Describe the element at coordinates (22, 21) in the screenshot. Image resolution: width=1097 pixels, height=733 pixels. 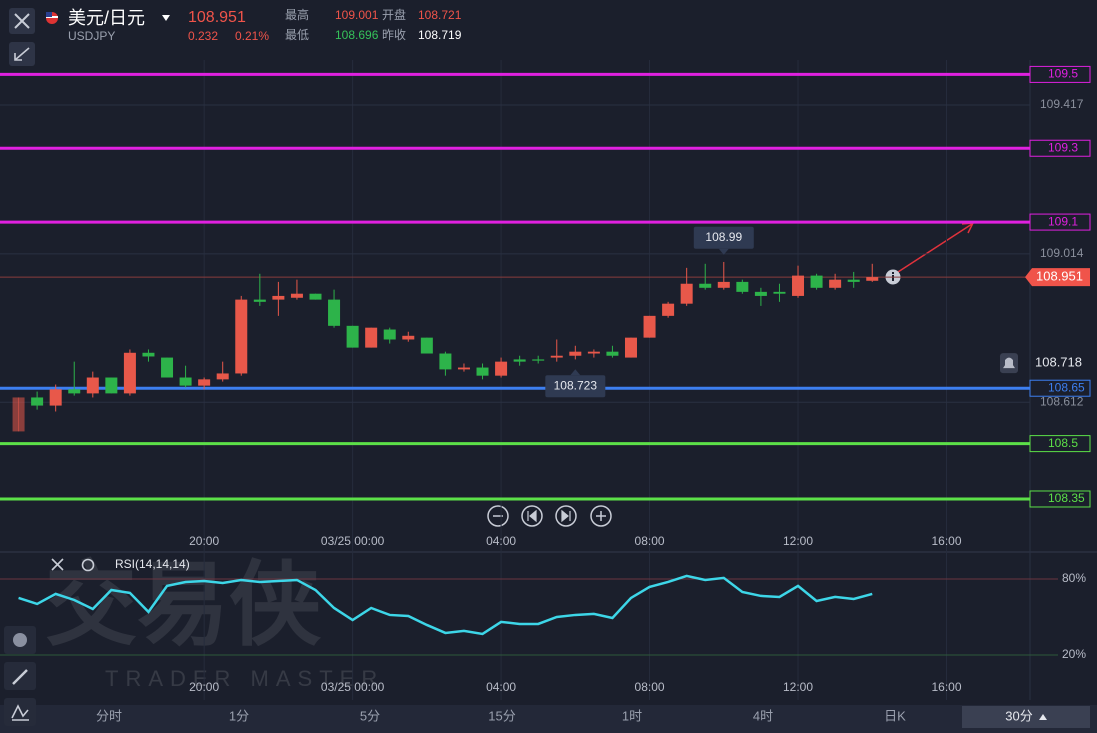
I see `close-button` at that location.